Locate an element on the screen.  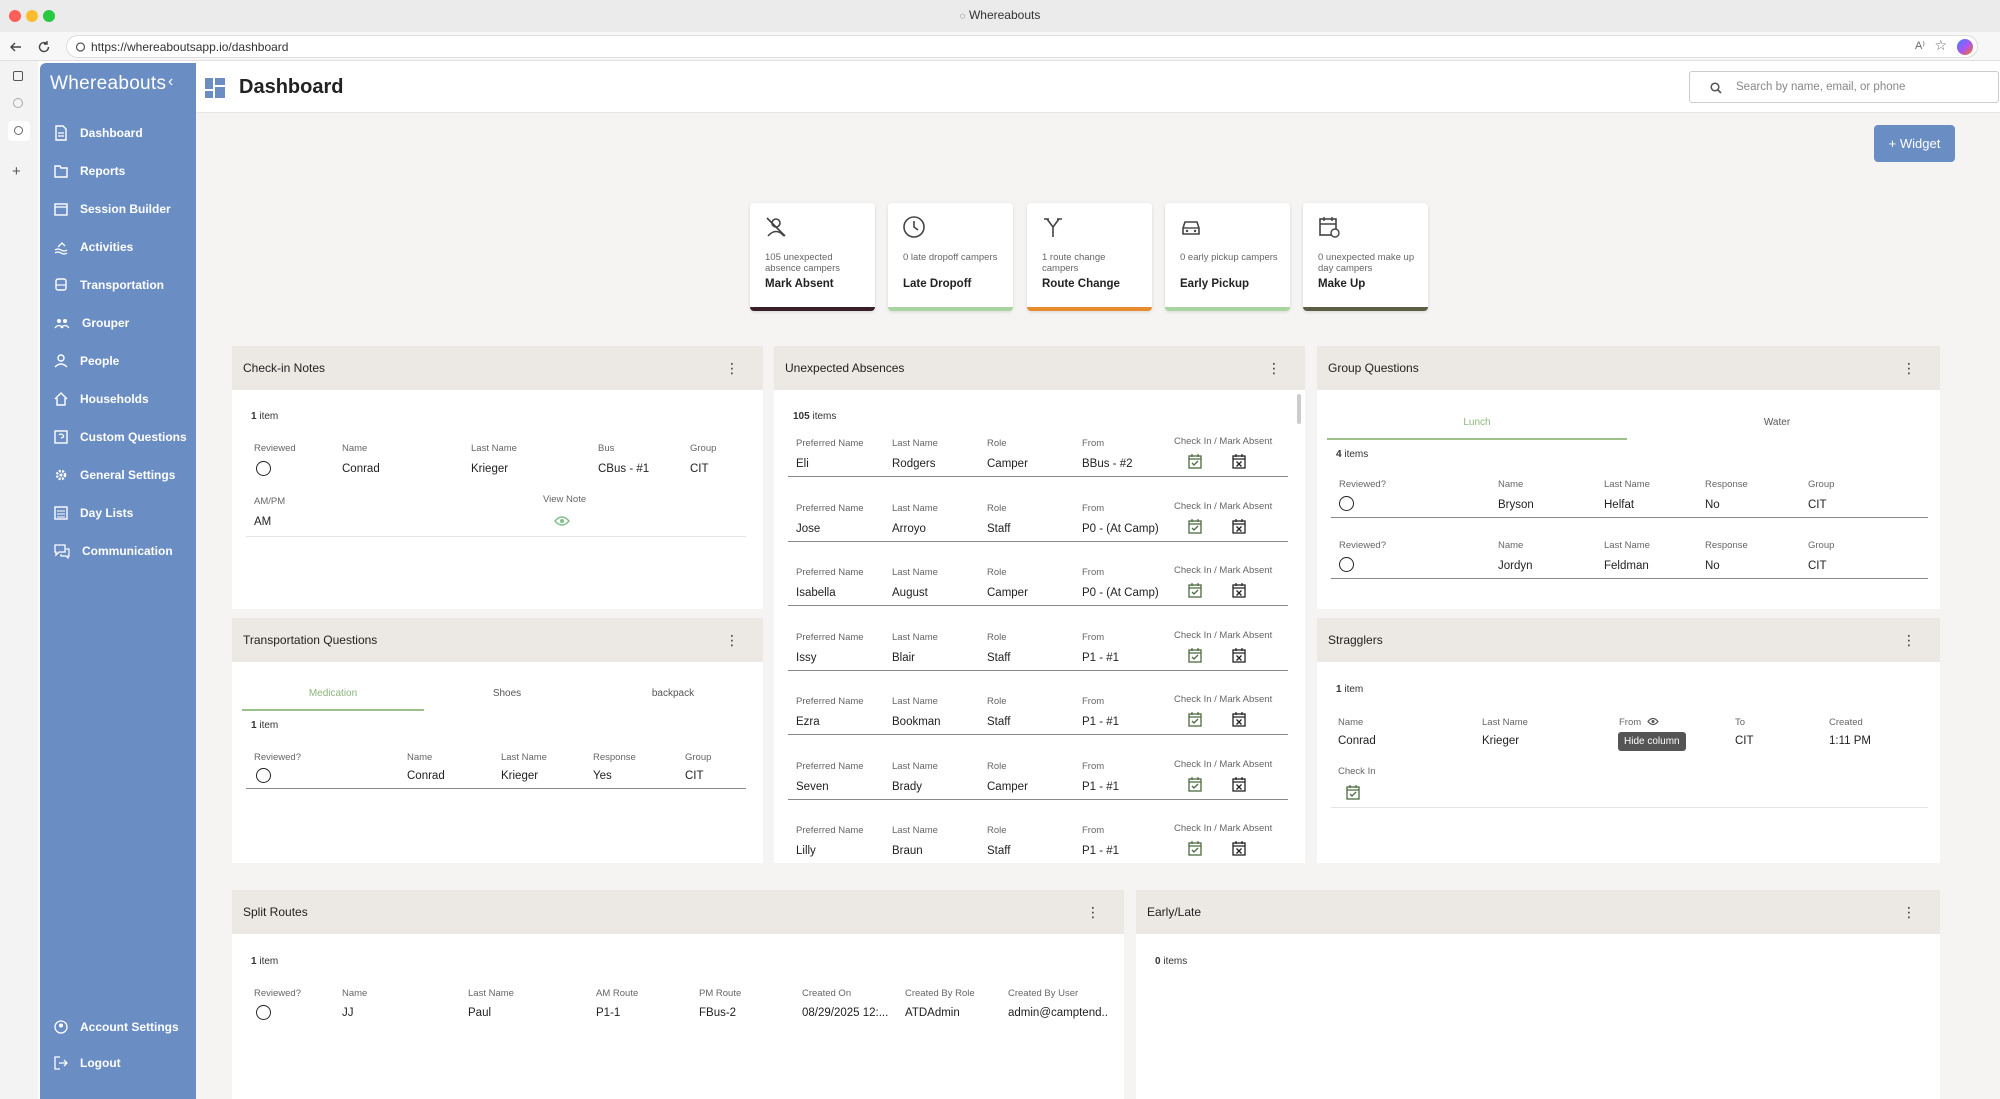
row-divider is located at coordinates (1038, 541).